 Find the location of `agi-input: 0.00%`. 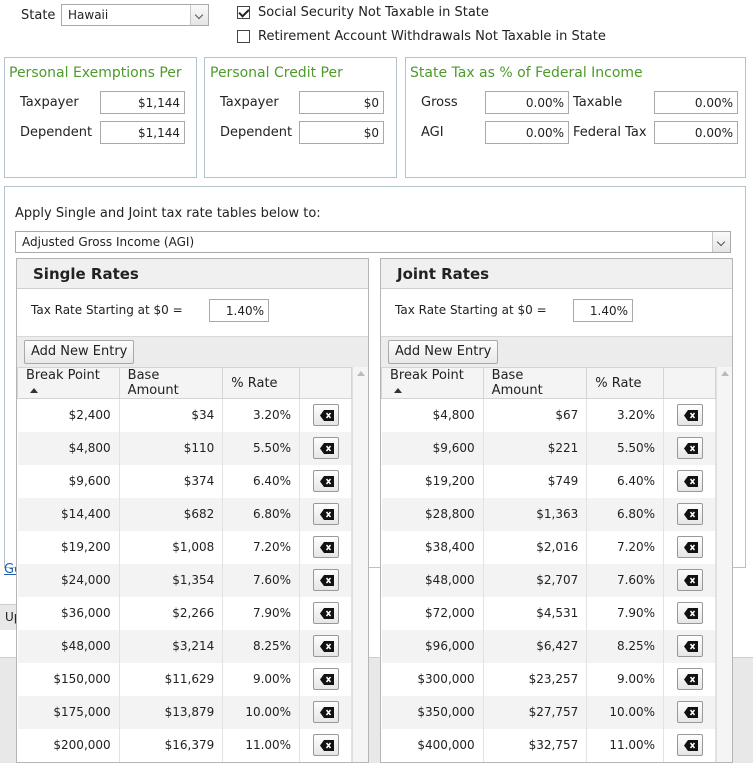

agi-input: 0.00% is located at coordinates (527, 132).